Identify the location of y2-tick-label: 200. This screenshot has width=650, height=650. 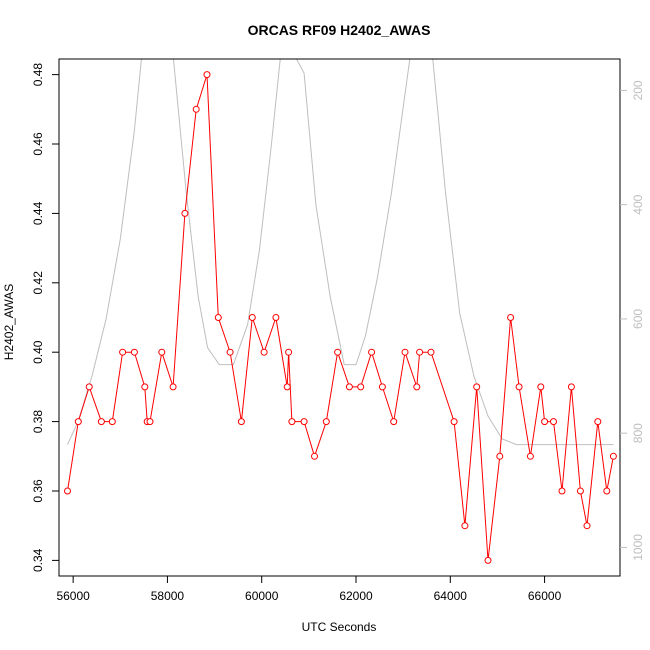
(638, 90).